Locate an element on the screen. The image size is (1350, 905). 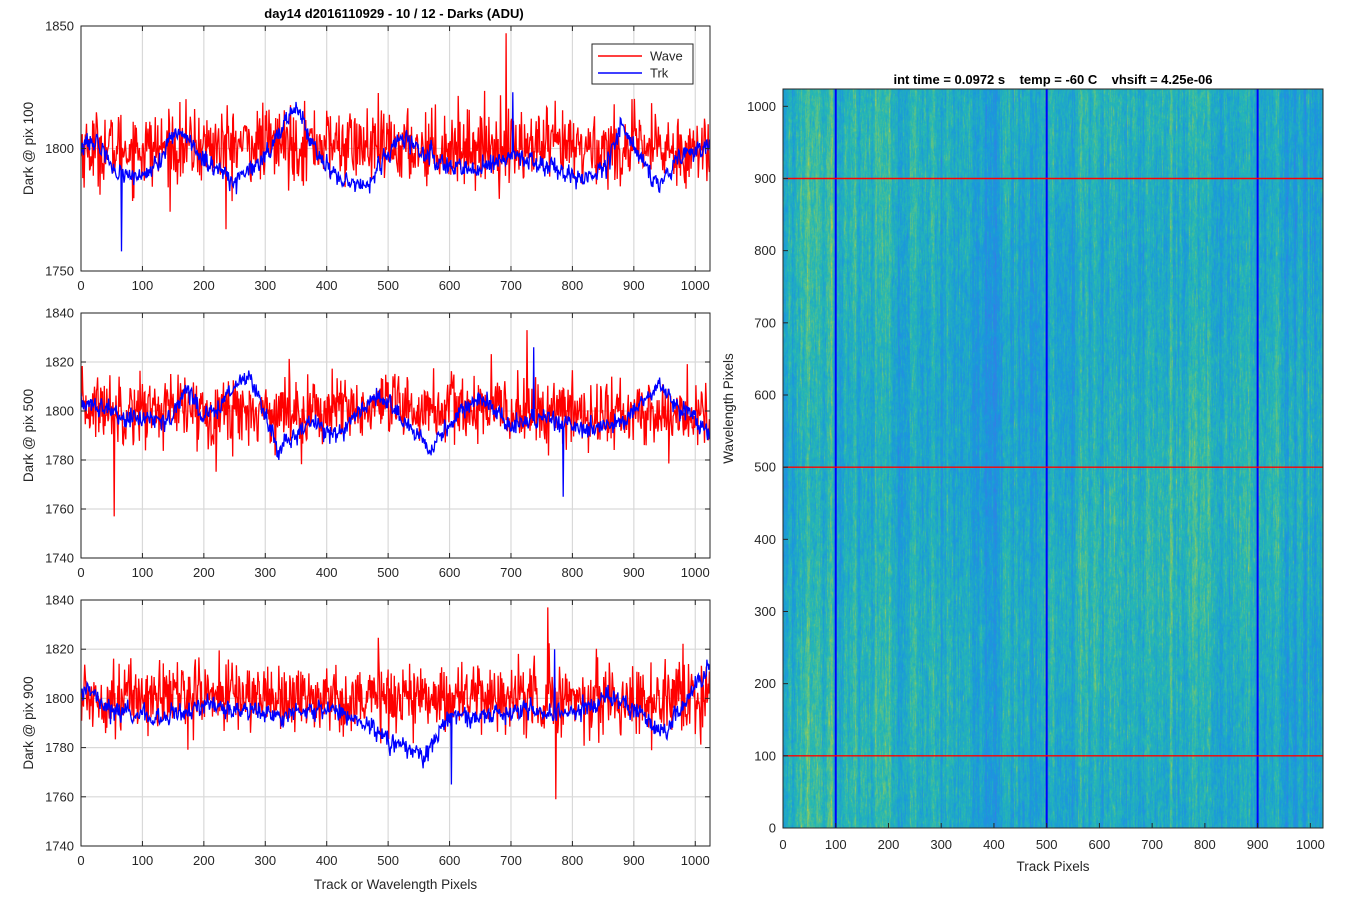
y-tick-label: 1850 is located at coordinates (59, 26).